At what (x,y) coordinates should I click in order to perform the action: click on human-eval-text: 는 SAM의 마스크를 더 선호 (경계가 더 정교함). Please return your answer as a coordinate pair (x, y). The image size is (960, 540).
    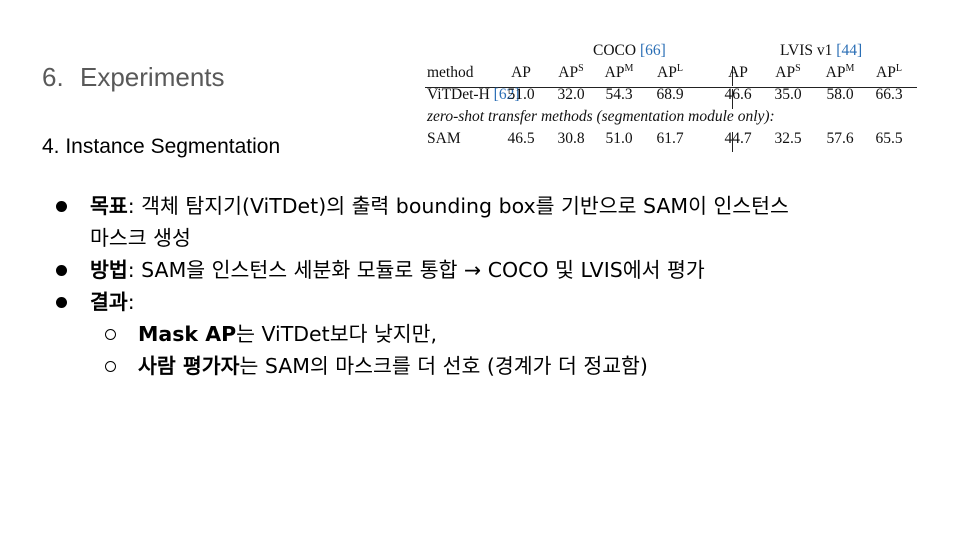
    Looking at the image, I should click on (443, 366).